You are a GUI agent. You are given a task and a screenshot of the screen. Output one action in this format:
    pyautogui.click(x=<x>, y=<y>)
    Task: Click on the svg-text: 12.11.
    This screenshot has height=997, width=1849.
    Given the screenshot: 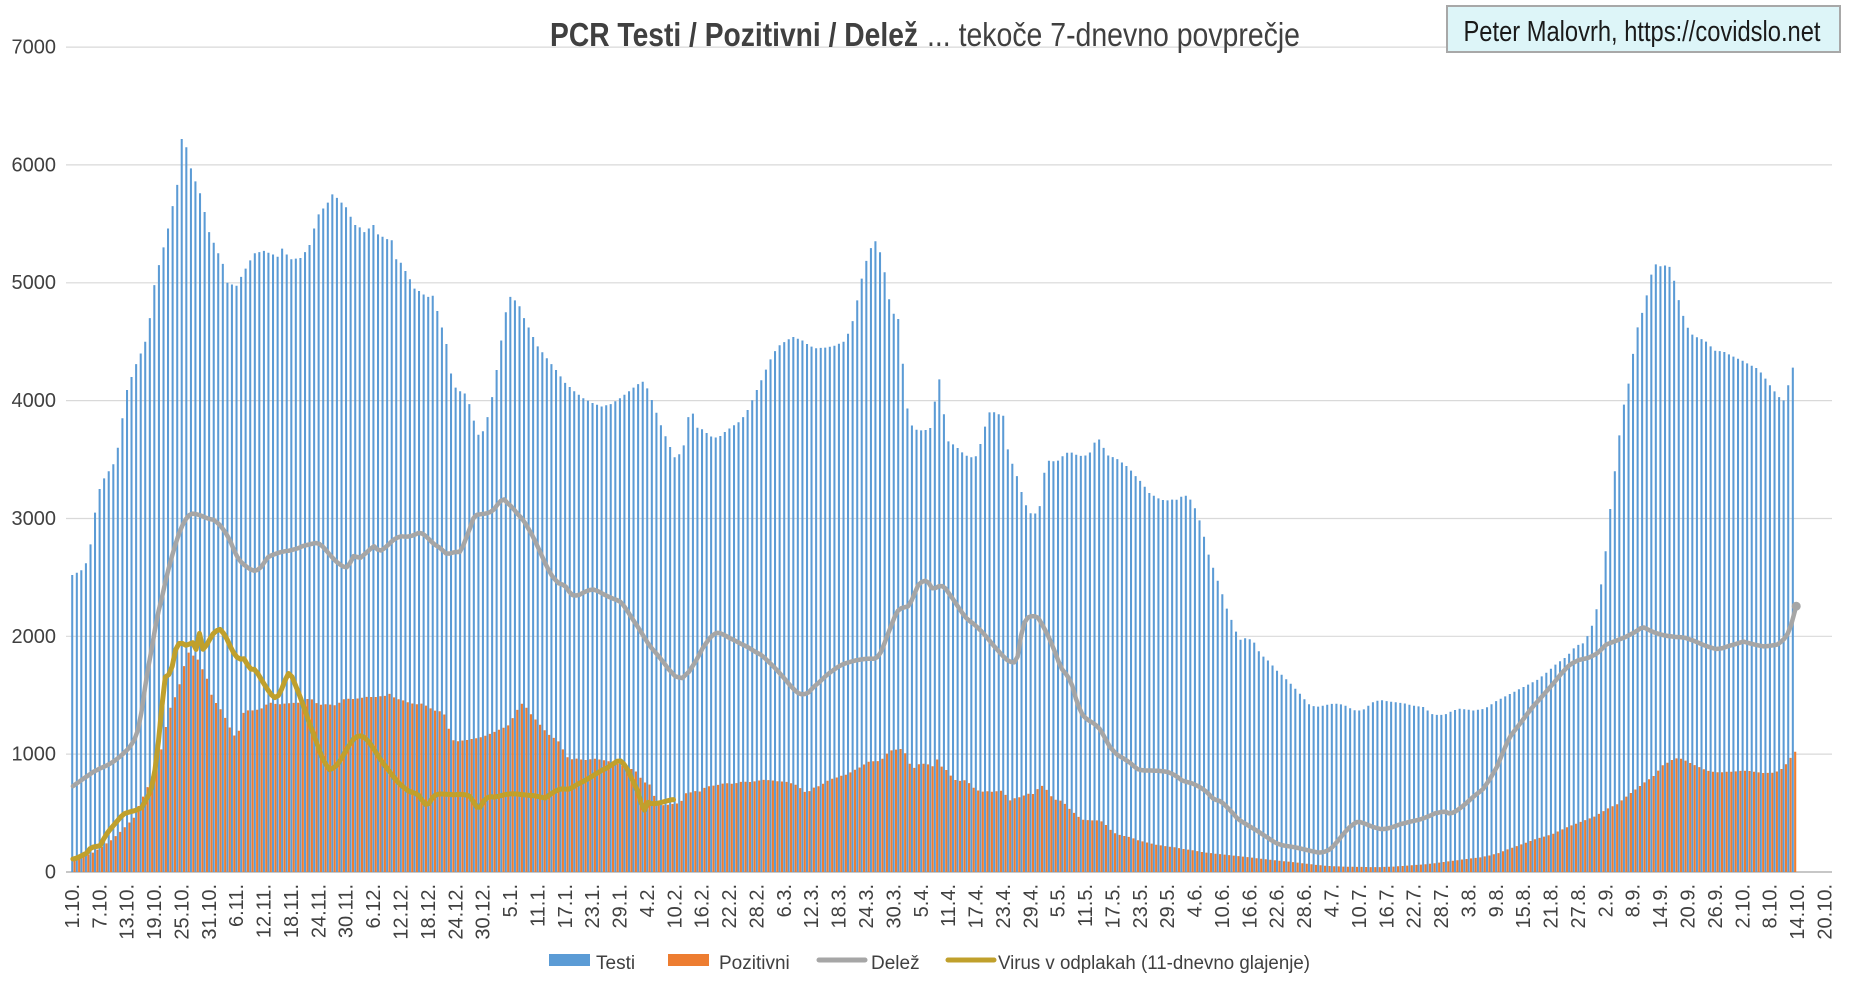 What is the action you would take?
    pyautogui.click(x=265, y=911)
    